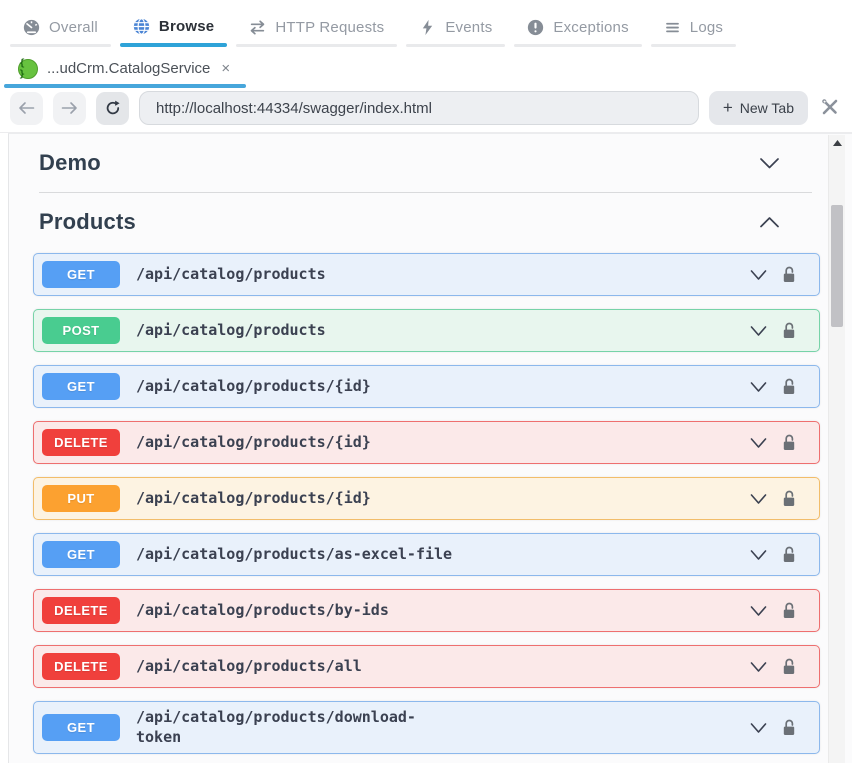 Image resolution: width=852 pixels, height=763 pixels. I want to click on section-products: Products, so click(430, 222).